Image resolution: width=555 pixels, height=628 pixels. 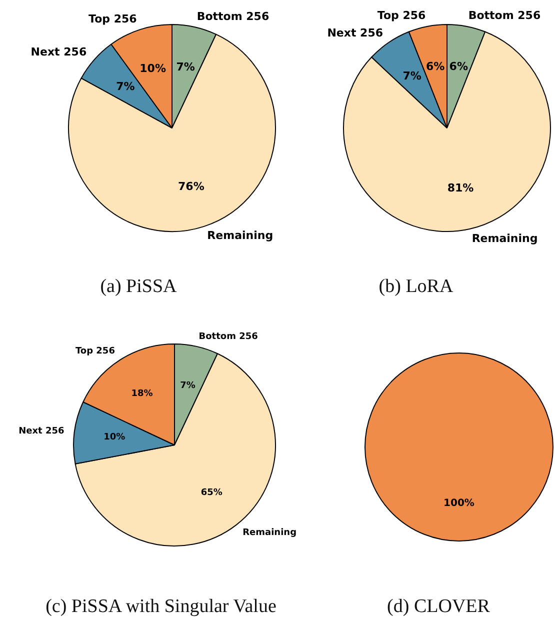 I want to click on text: (d) CLOVER, so click(x=438, y=607).